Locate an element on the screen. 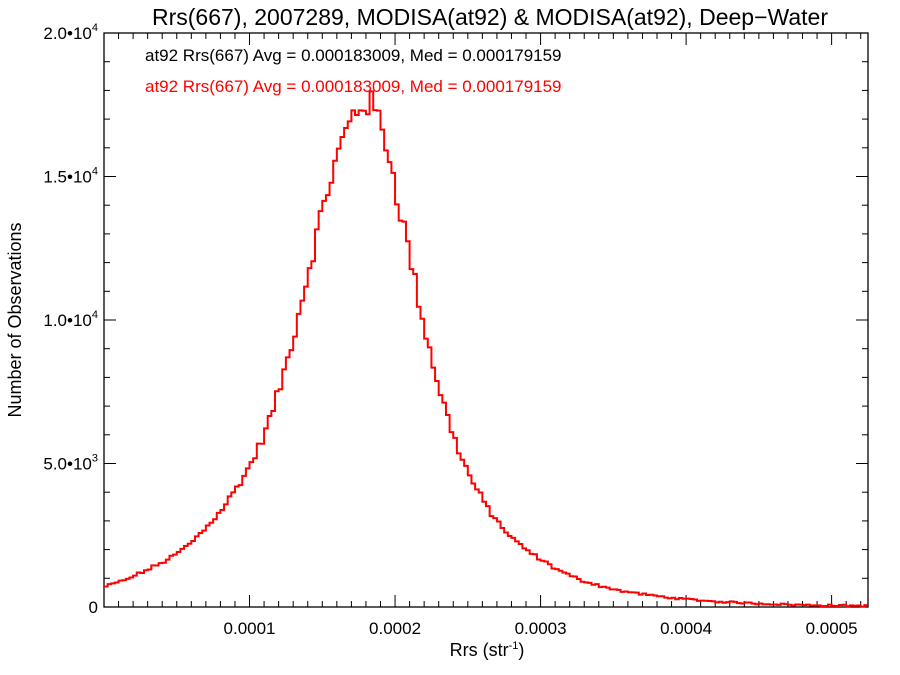 This screenshot has height=675, width=900. y-tick-label: 1.5•104 is located at coordinates (70, 176).